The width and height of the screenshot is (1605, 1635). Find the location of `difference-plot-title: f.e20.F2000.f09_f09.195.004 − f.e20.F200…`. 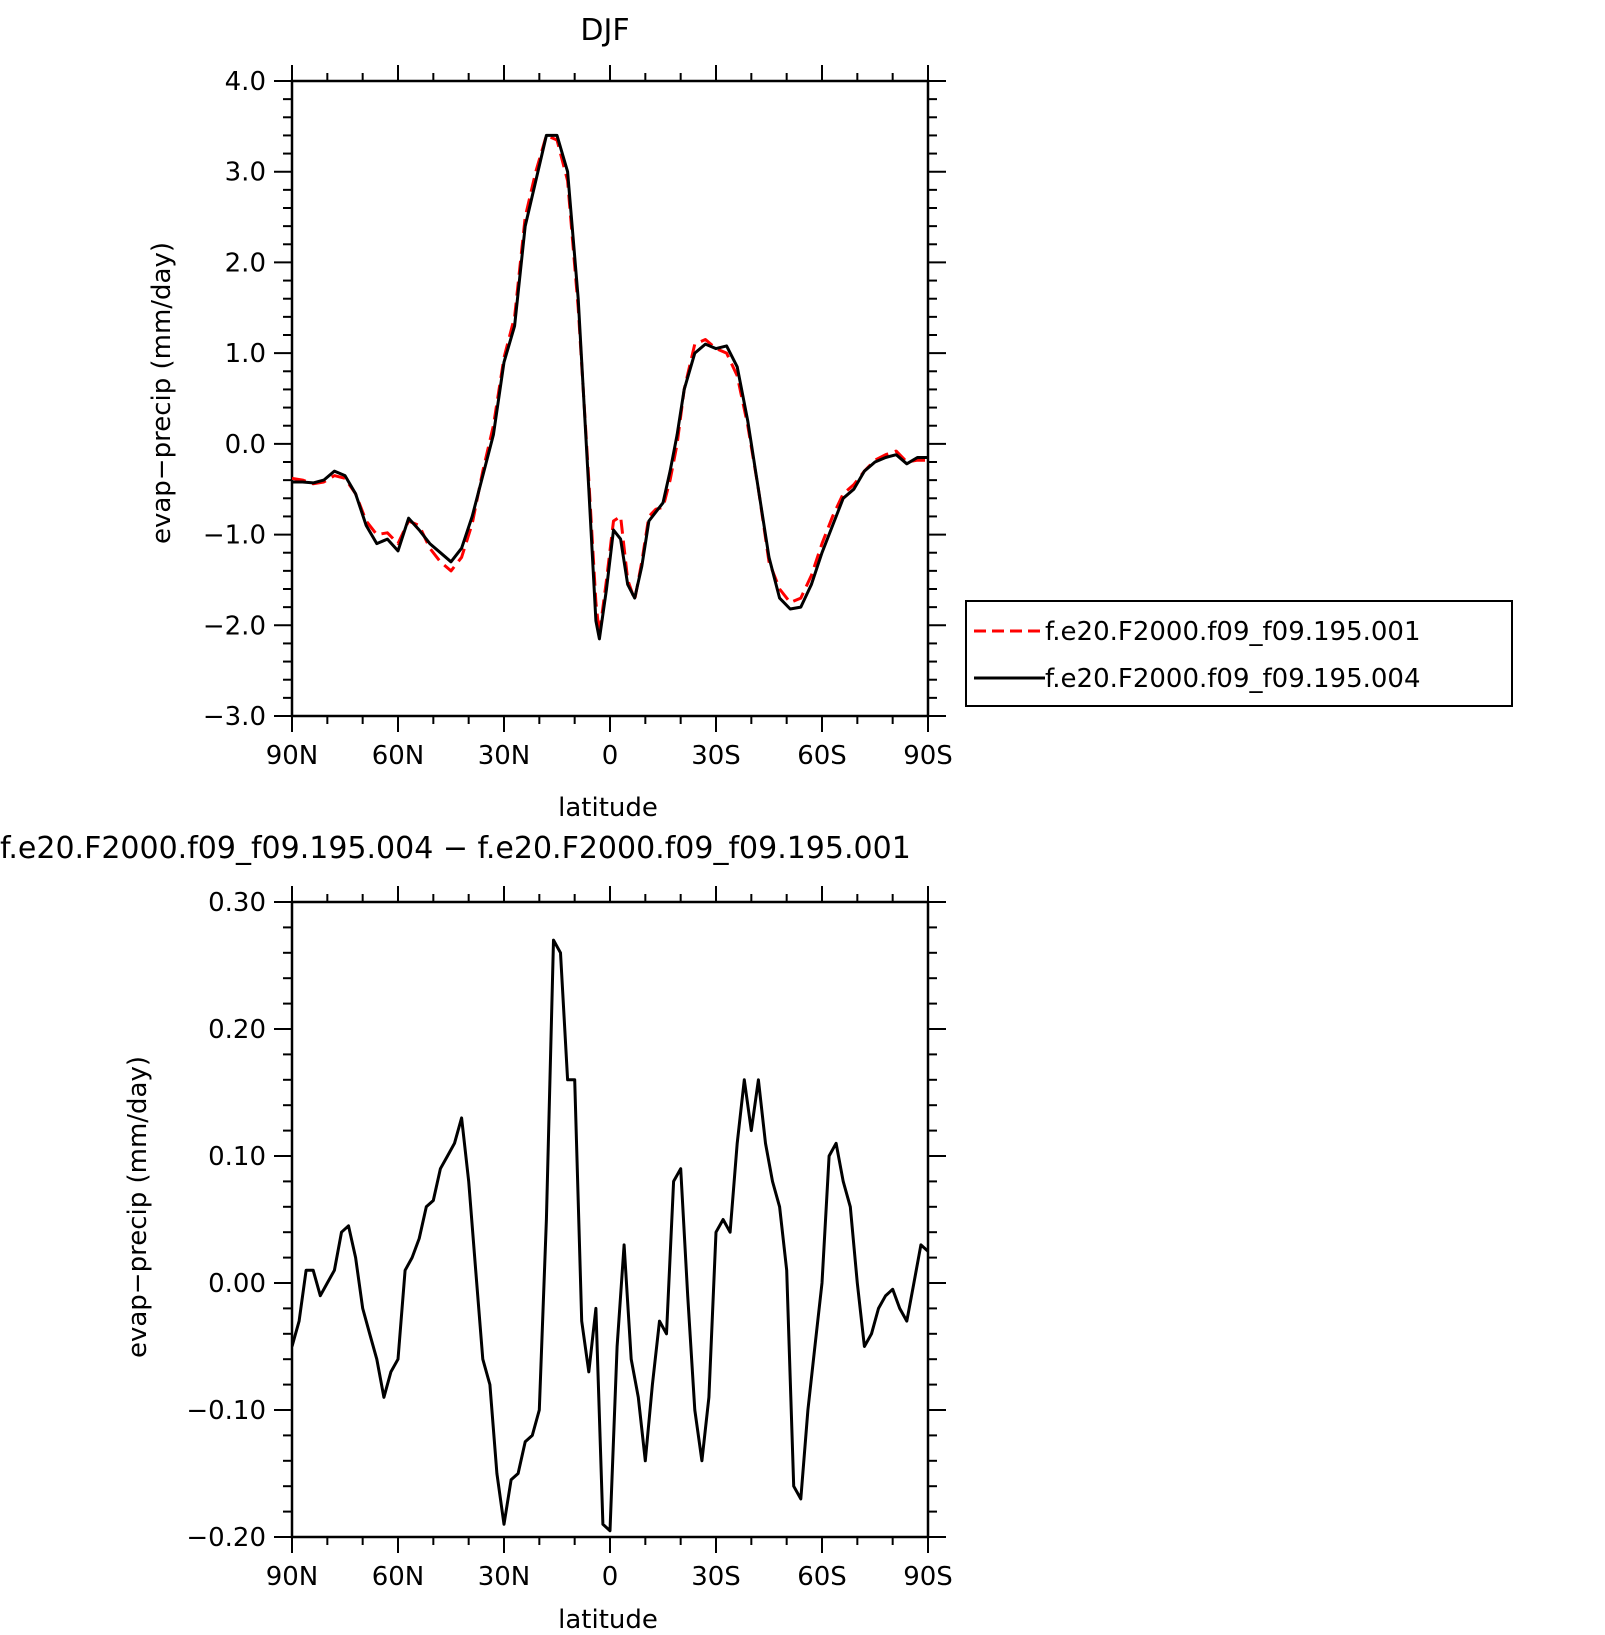

difference-plot-title: f.e20.F2000.f09_f09.195.004 − f.e20.F200… is located at coordinates (455, 848).